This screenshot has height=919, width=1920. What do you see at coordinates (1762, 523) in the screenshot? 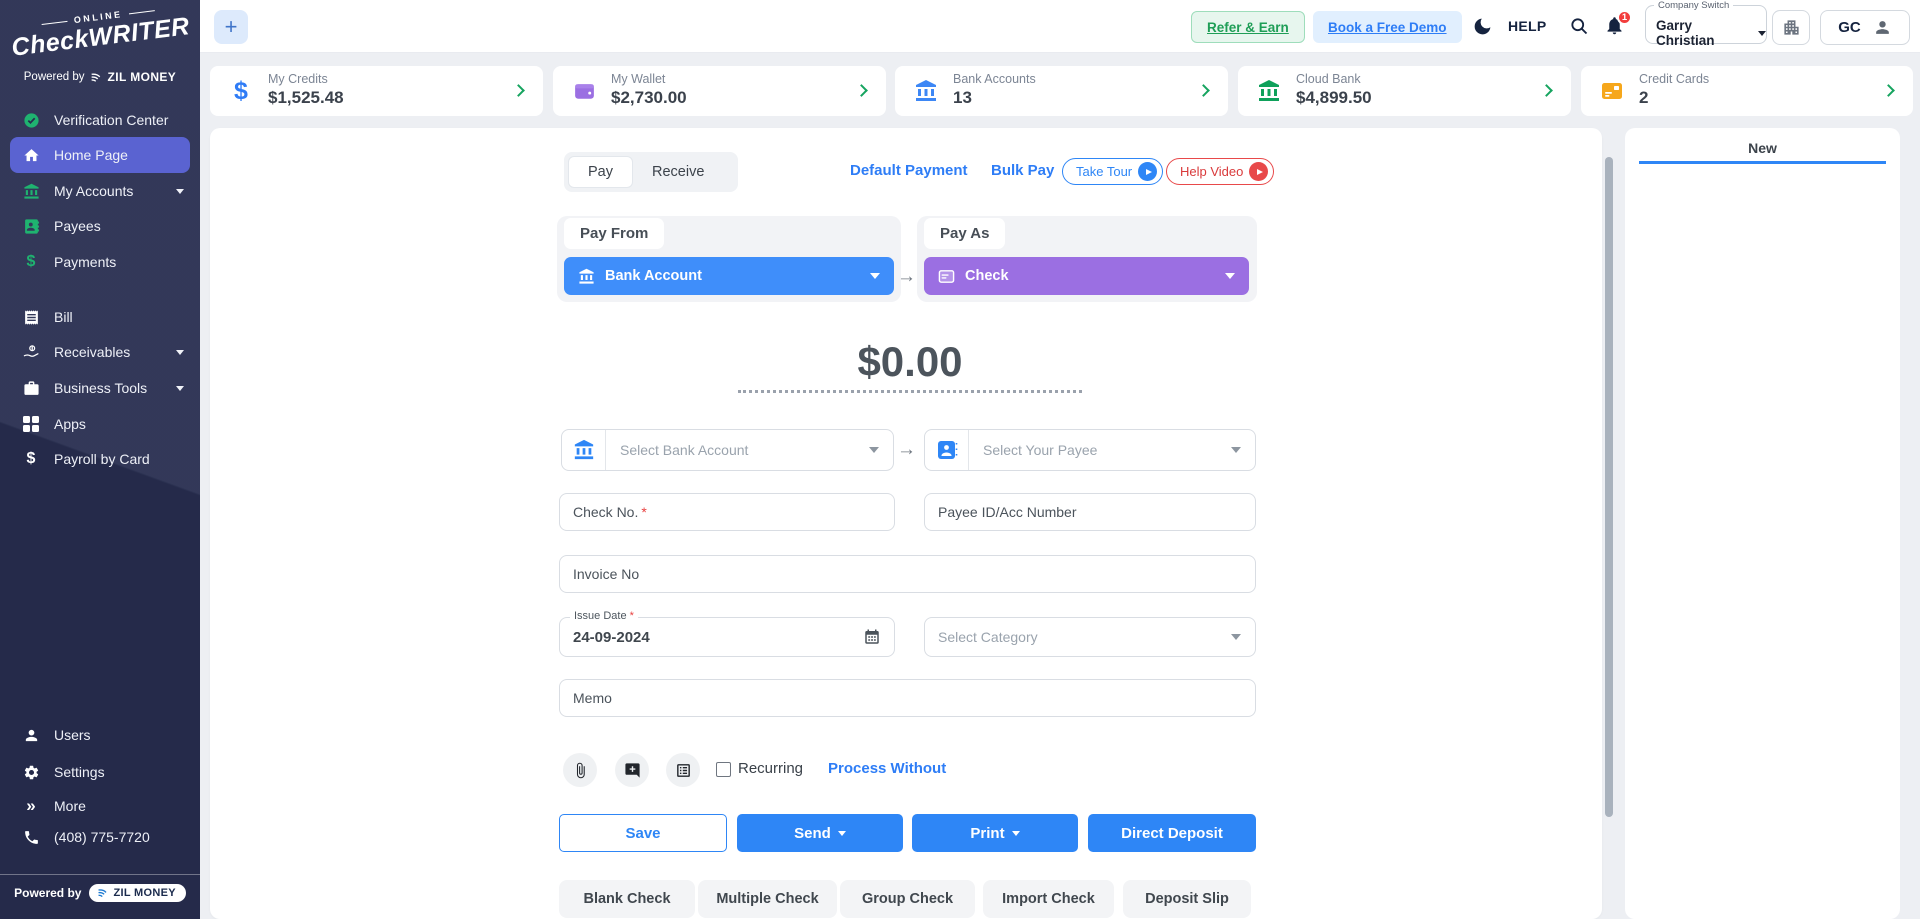
I see `activity-panel: New` at bounding box center [1762, 523].